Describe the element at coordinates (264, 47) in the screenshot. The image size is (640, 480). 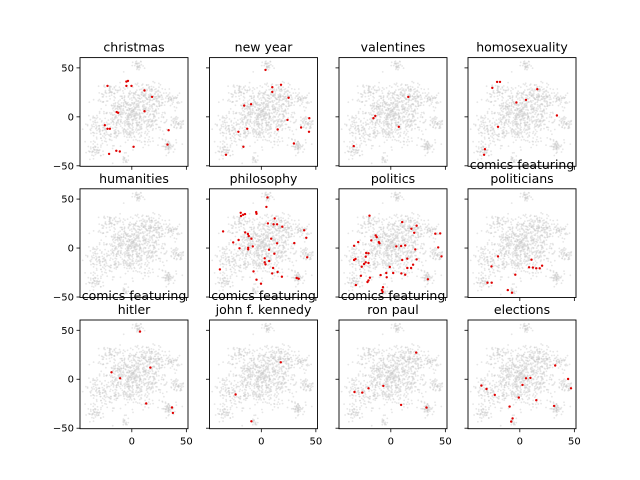
I see `subplot-title: new year` at that location.